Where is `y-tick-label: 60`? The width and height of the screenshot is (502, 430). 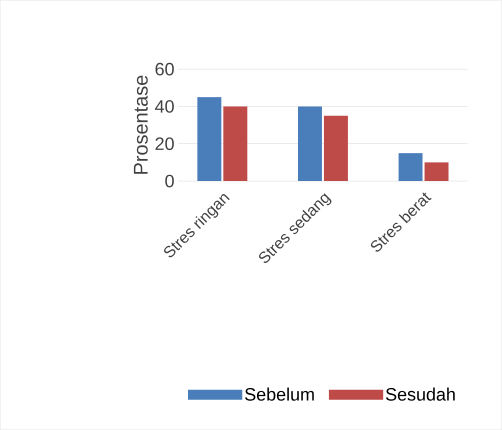 y-tick-label: 60 is located at coordinates (165, 69).